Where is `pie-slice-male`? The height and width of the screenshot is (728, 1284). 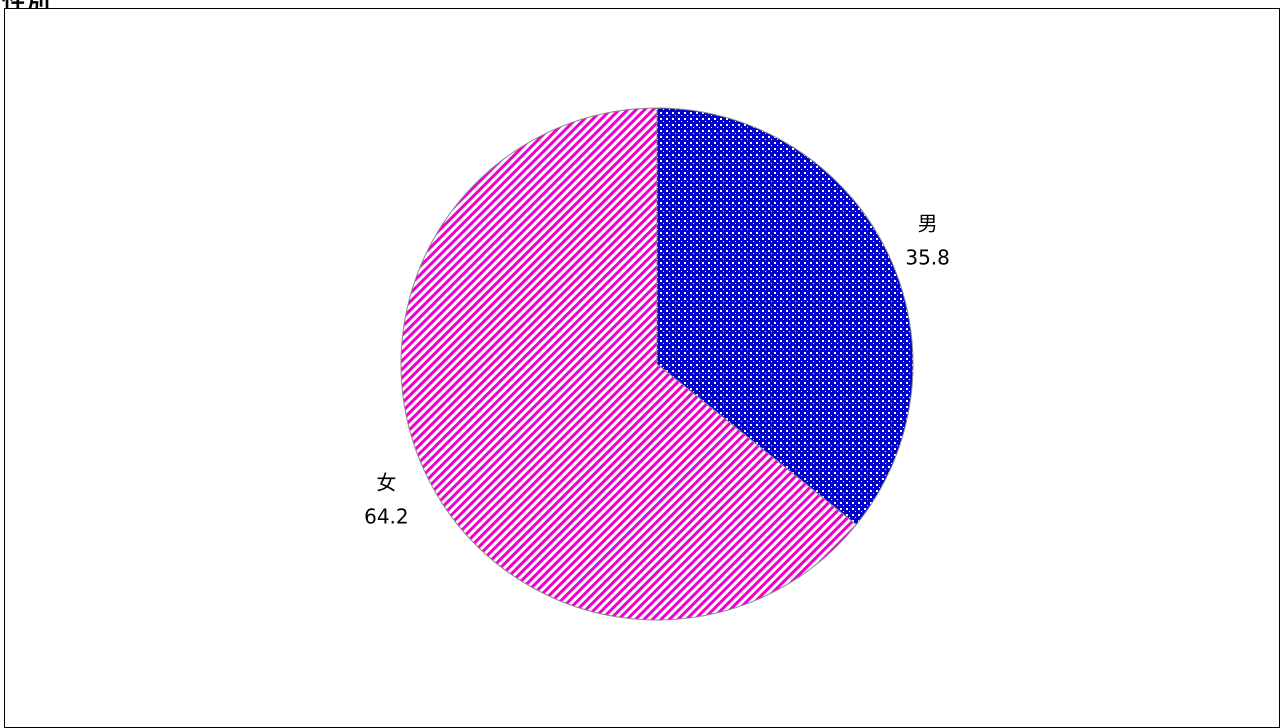
pie-slice-male is located at coordinates (785, 316).